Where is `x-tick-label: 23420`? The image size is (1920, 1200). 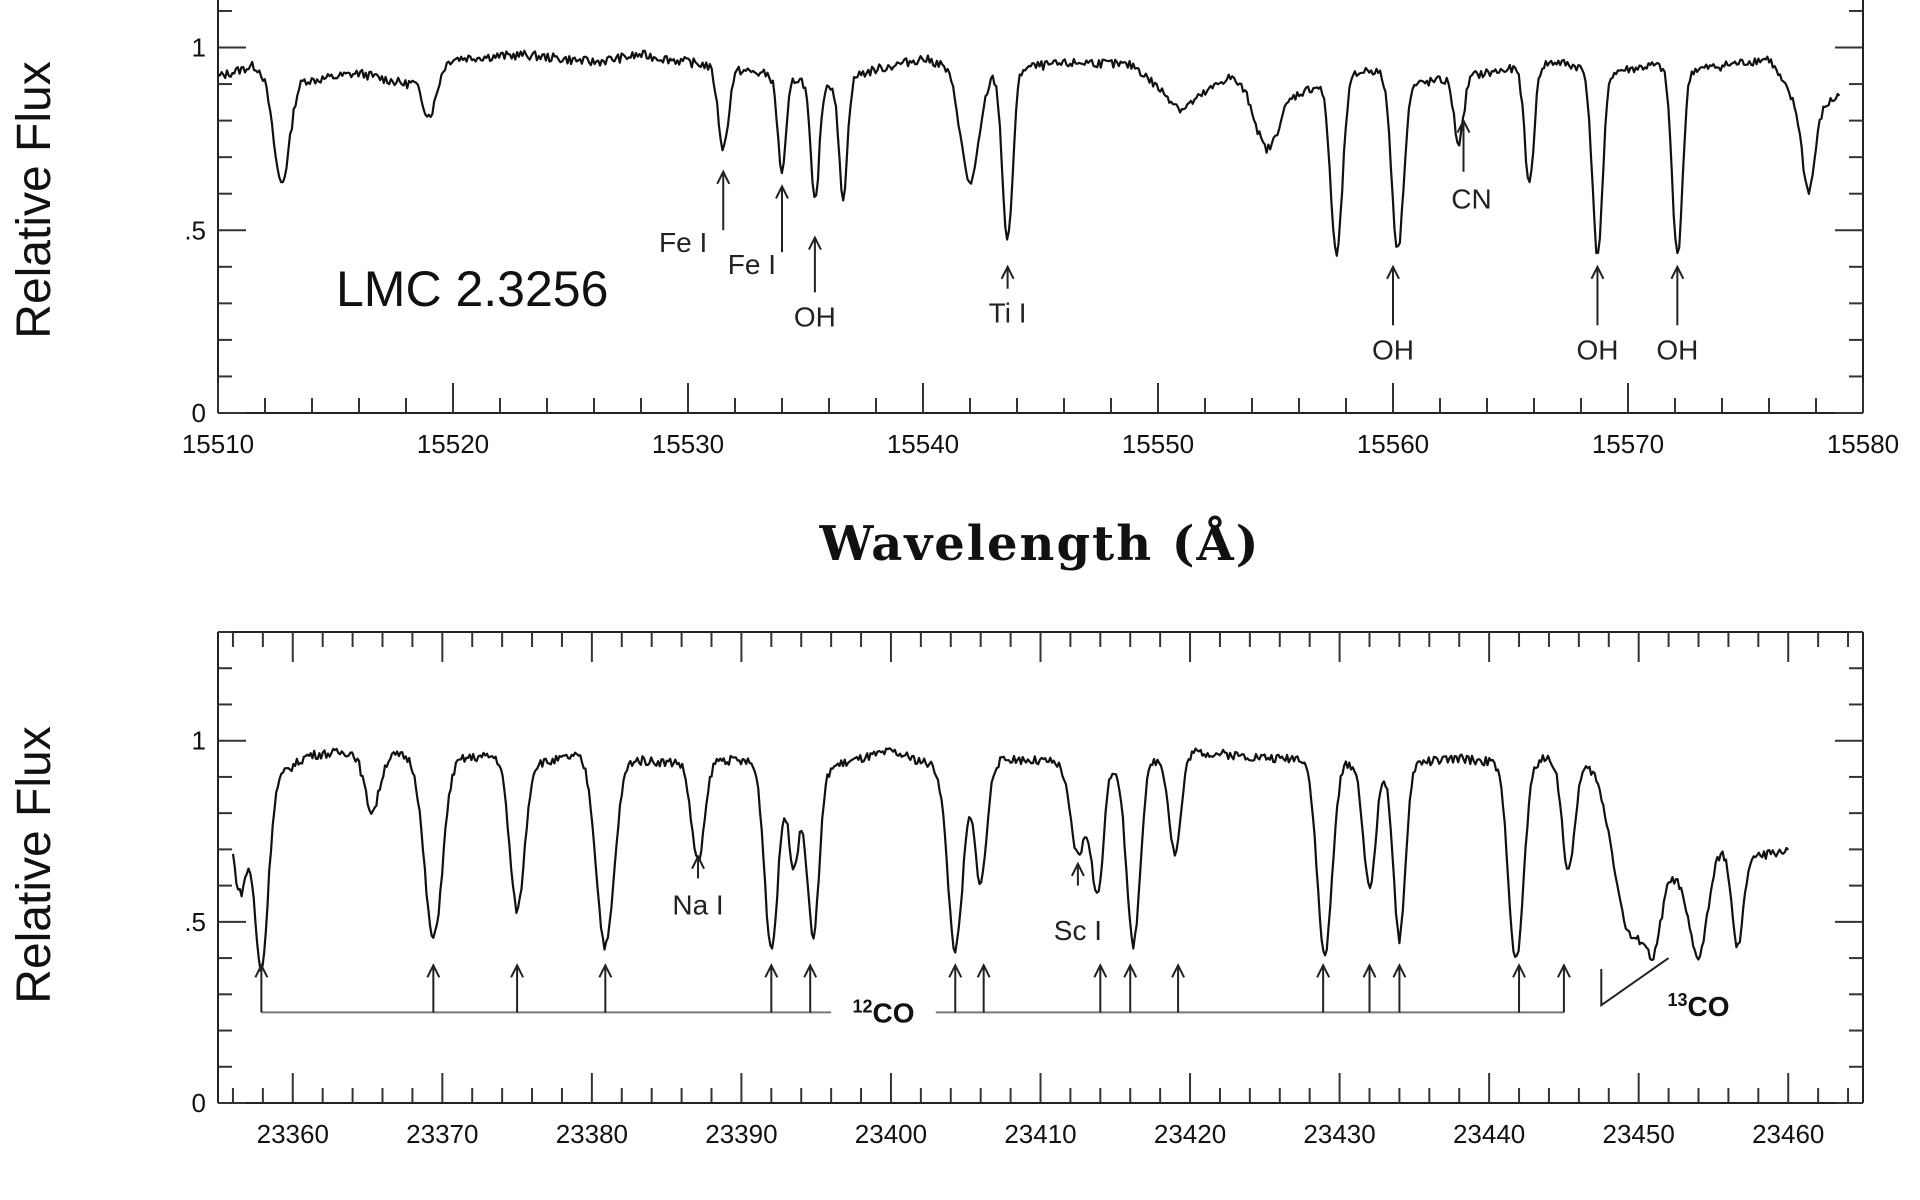 x-tick-label: 23420 is located at coordinates (1190, 1134).